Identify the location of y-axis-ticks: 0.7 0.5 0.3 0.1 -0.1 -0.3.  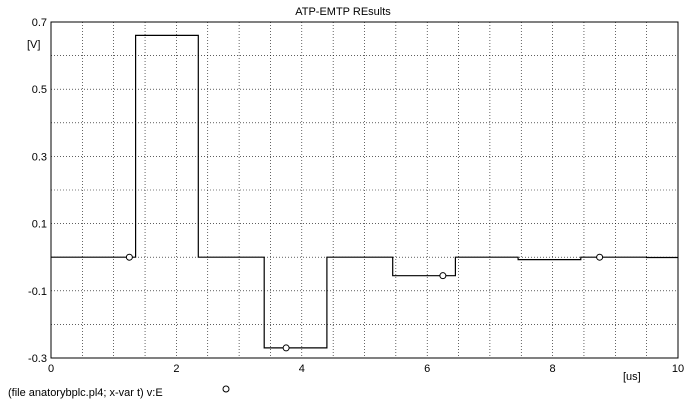
(37, 191).